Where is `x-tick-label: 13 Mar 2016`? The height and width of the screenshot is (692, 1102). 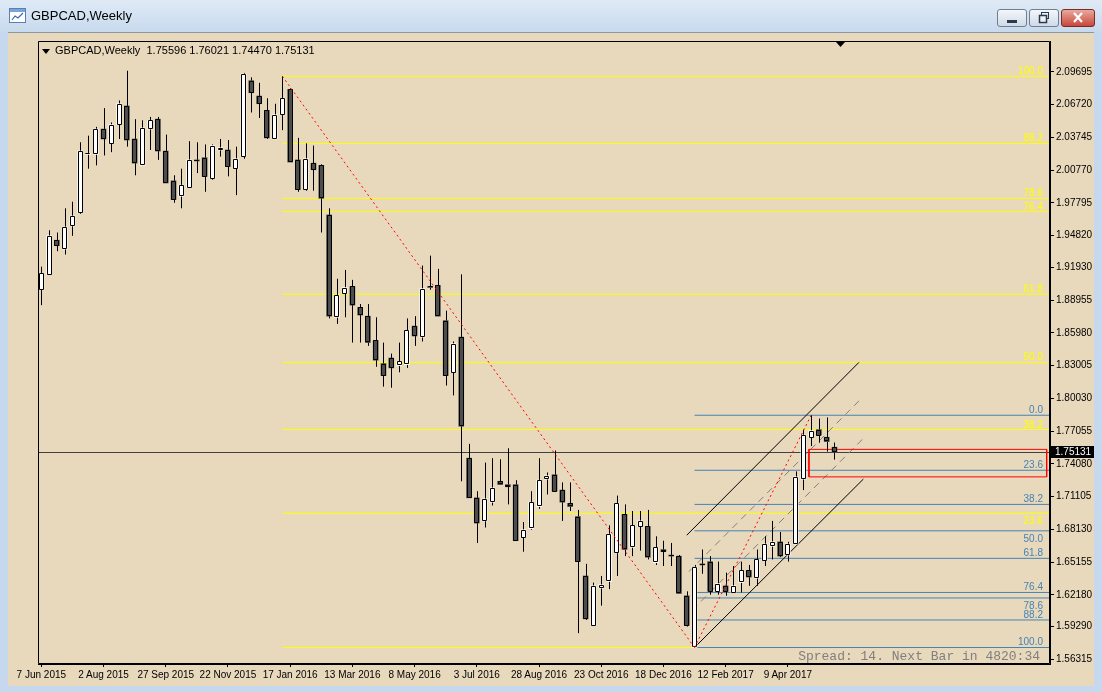
x-tick-label: 13 Mar 2016 is located at coordinates (352, 674).